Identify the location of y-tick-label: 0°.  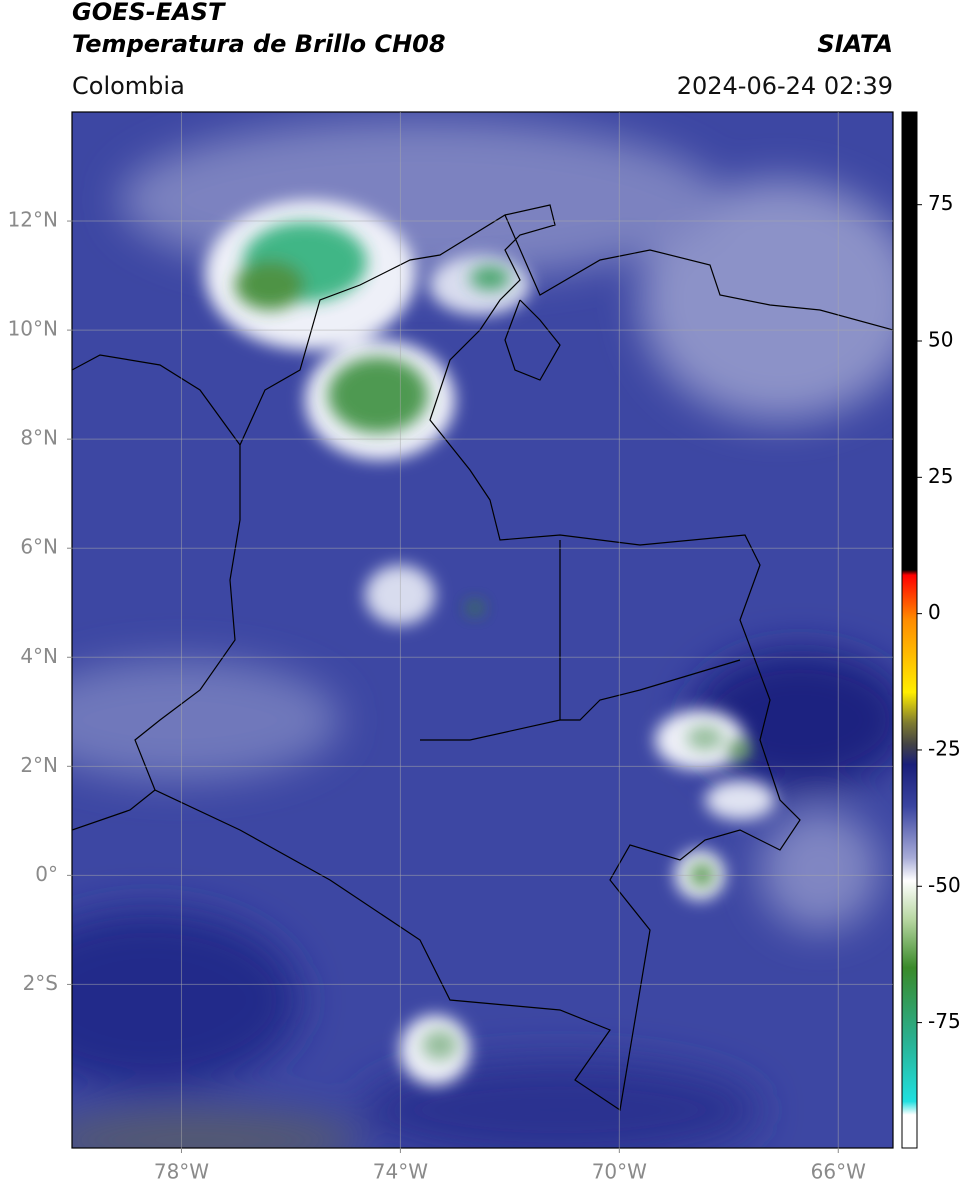
(46, 874).